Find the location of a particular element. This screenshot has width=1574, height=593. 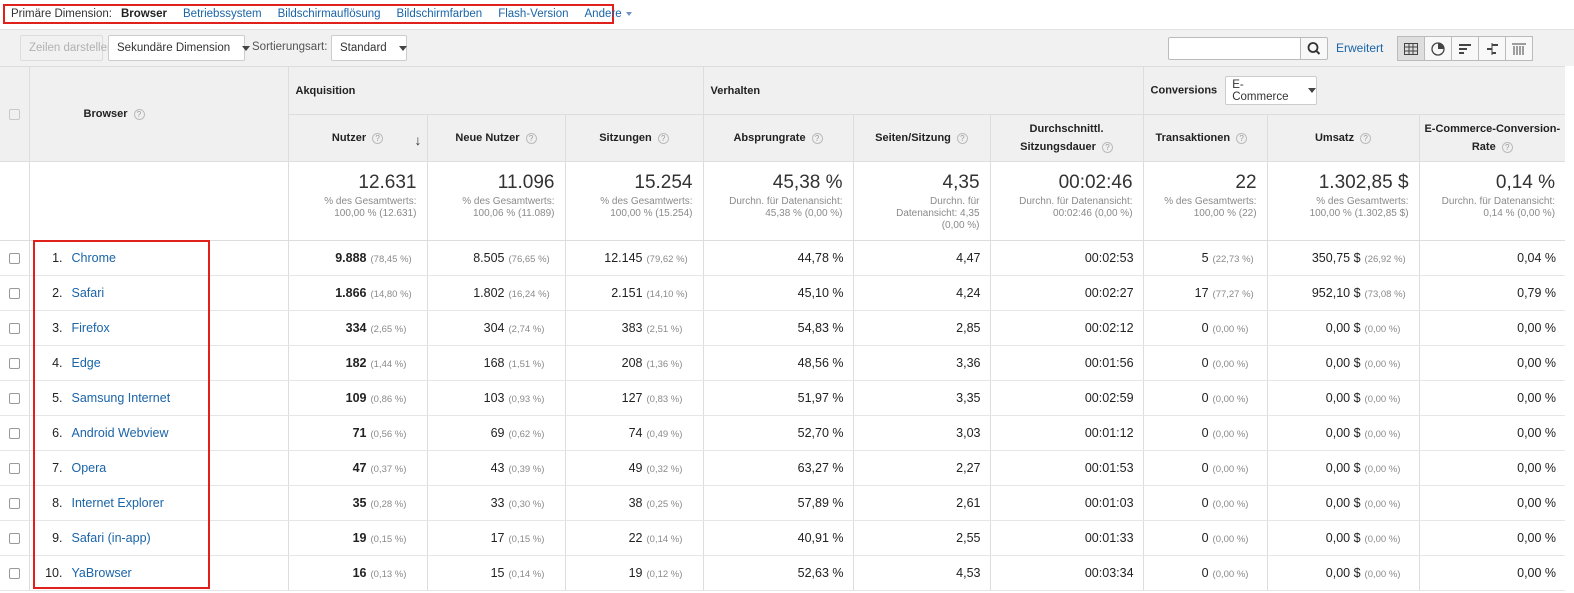

sort-type-select: Standard is located at coordinates (369, 48).